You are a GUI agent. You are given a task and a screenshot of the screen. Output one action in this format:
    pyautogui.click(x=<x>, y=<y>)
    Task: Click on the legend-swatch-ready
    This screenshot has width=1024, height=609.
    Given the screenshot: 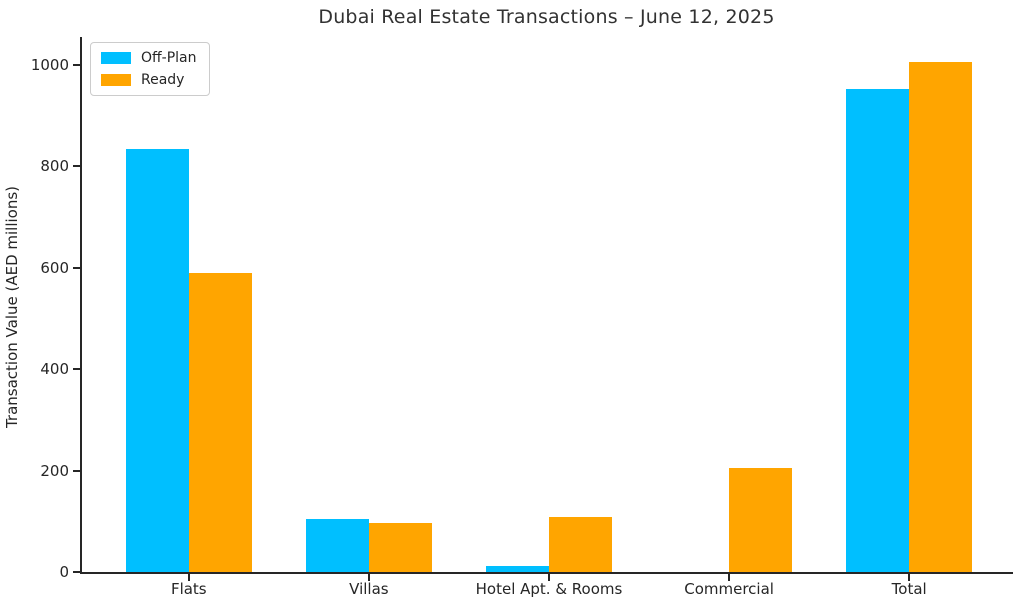 What is the action you would take?
    pyautogui.click(x=116, y=80)
    